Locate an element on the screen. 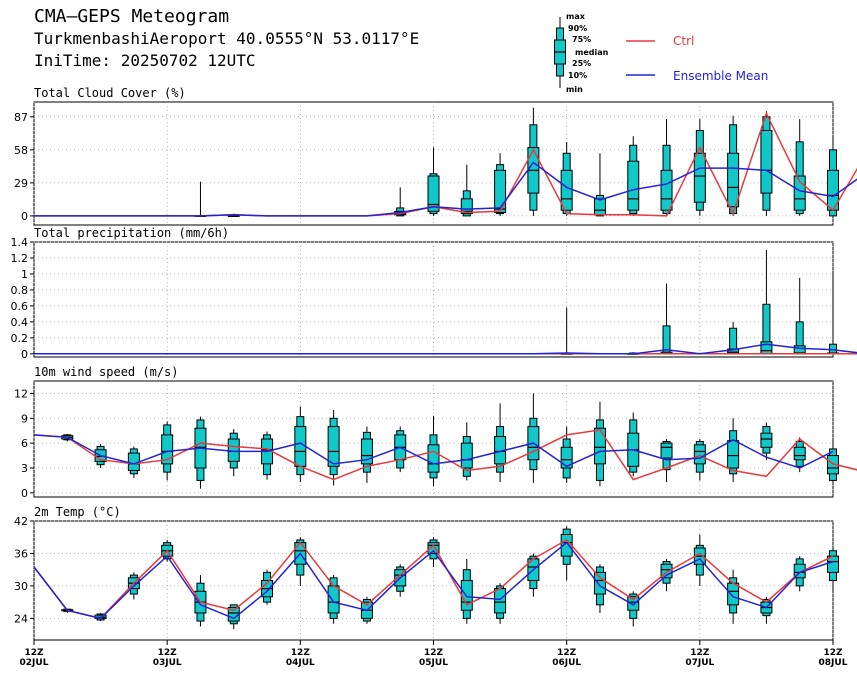 This screenshot has width=857, height=678. y-tick-label: 1 is located at coordinates (24, 274).